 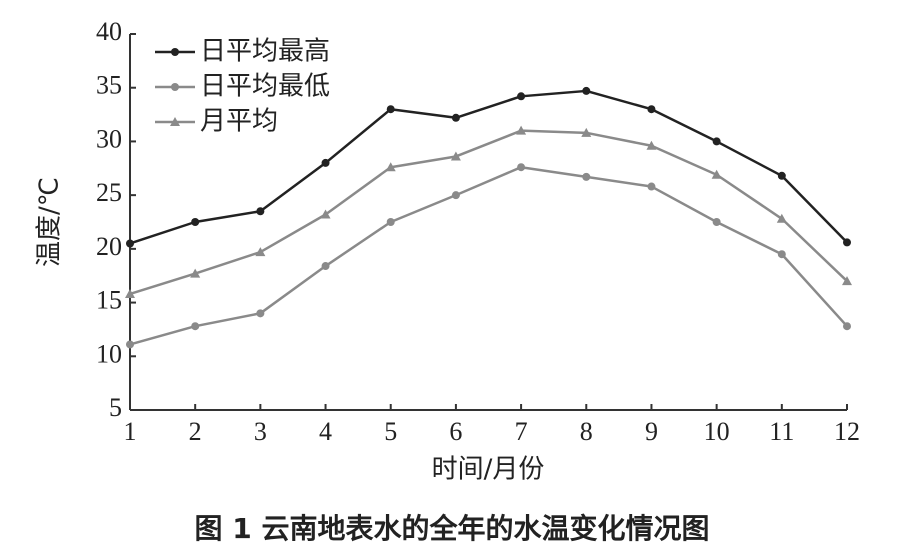 I want to click on x-tick-label: 8, so click(x=586, y=431).